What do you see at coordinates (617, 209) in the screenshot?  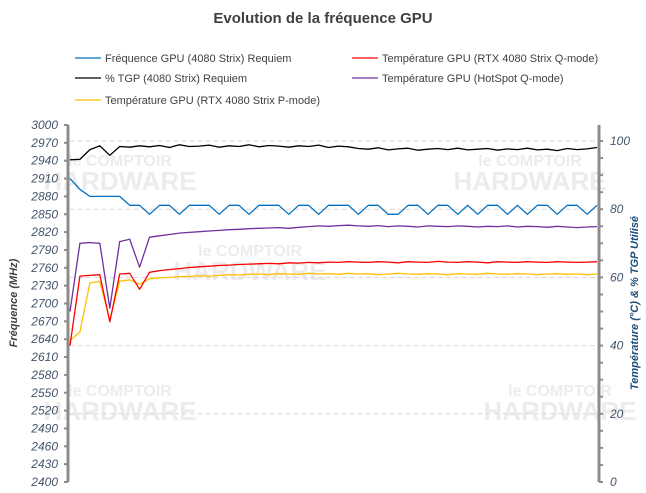 I see `right-tick-label: 80` at bounding box center [617, 209].